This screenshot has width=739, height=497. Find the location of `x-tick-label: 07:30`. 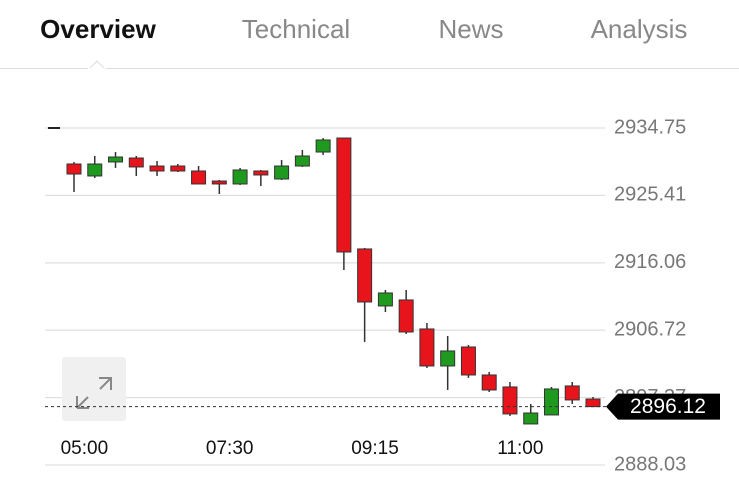

x-tick-label: 07:30 is located at coordinates (230, 448).